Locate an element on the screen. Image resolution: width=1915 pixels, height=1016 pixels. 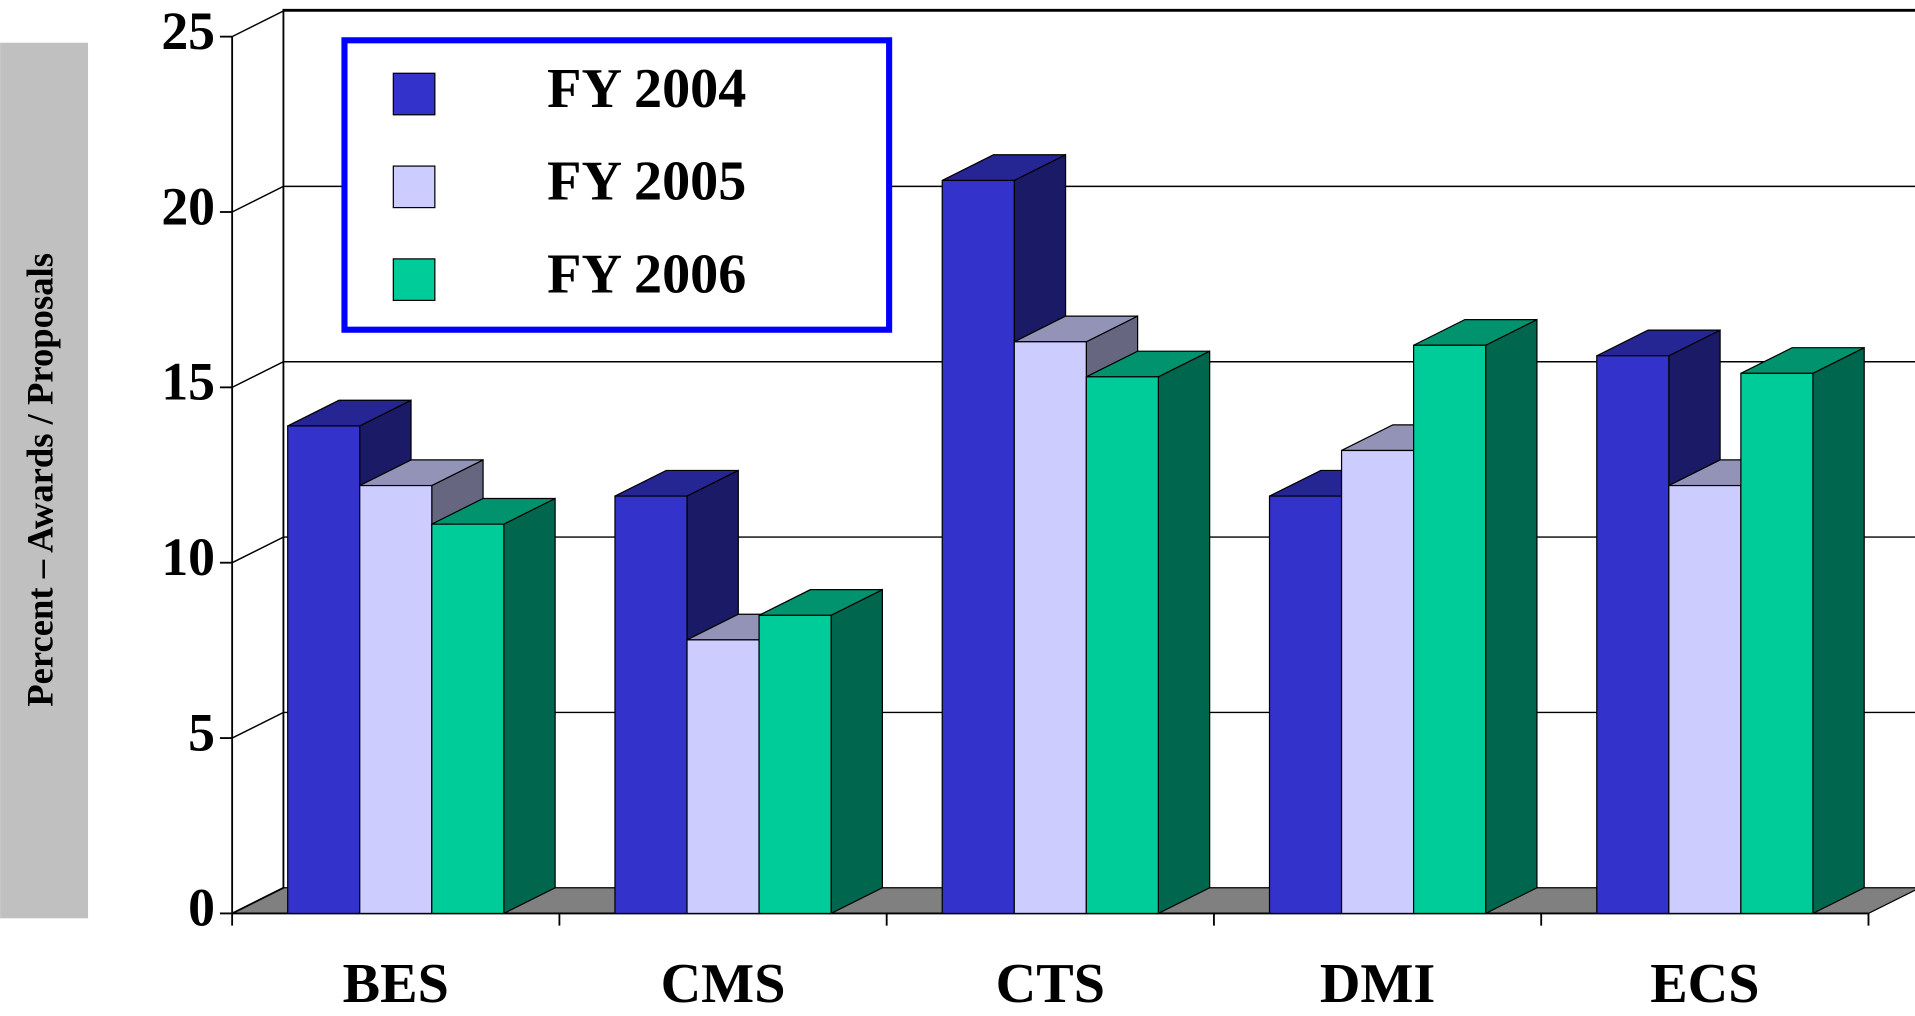
legend-label: FY 2005 is located at coordinates (646, 182).